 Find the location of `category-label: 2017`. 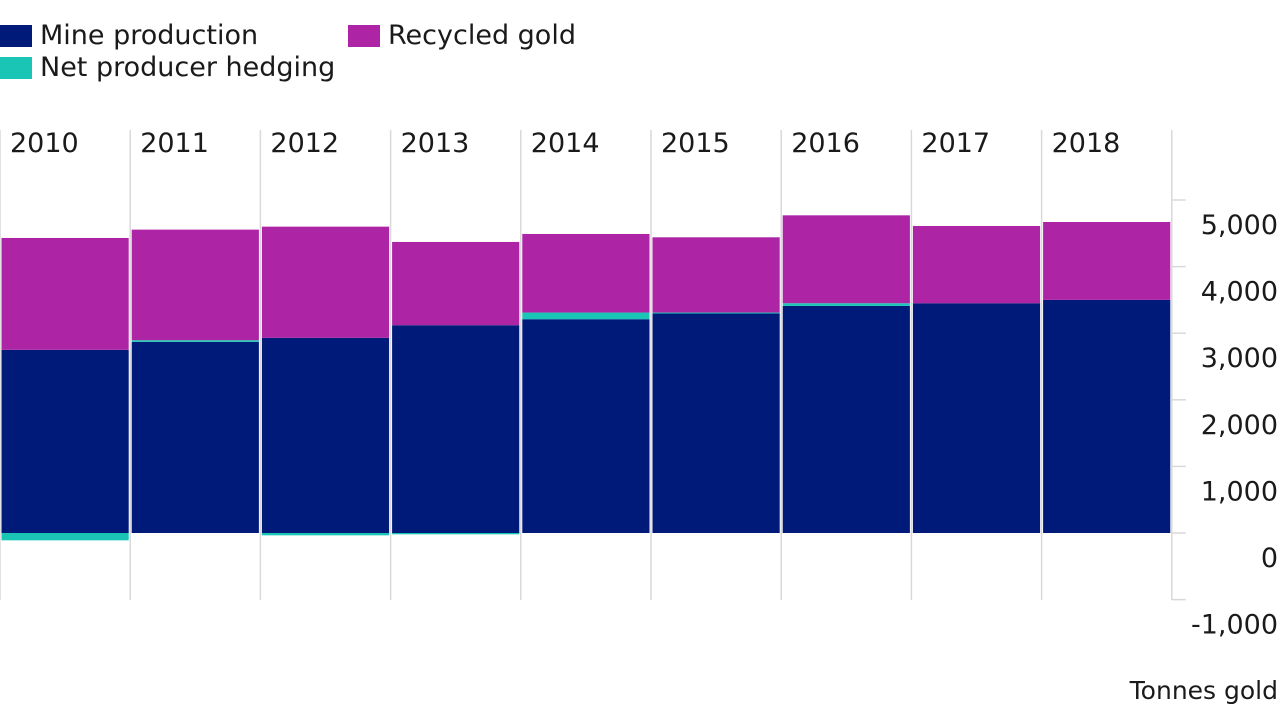

category-label: 2017 is located at coordinates (955, 143).